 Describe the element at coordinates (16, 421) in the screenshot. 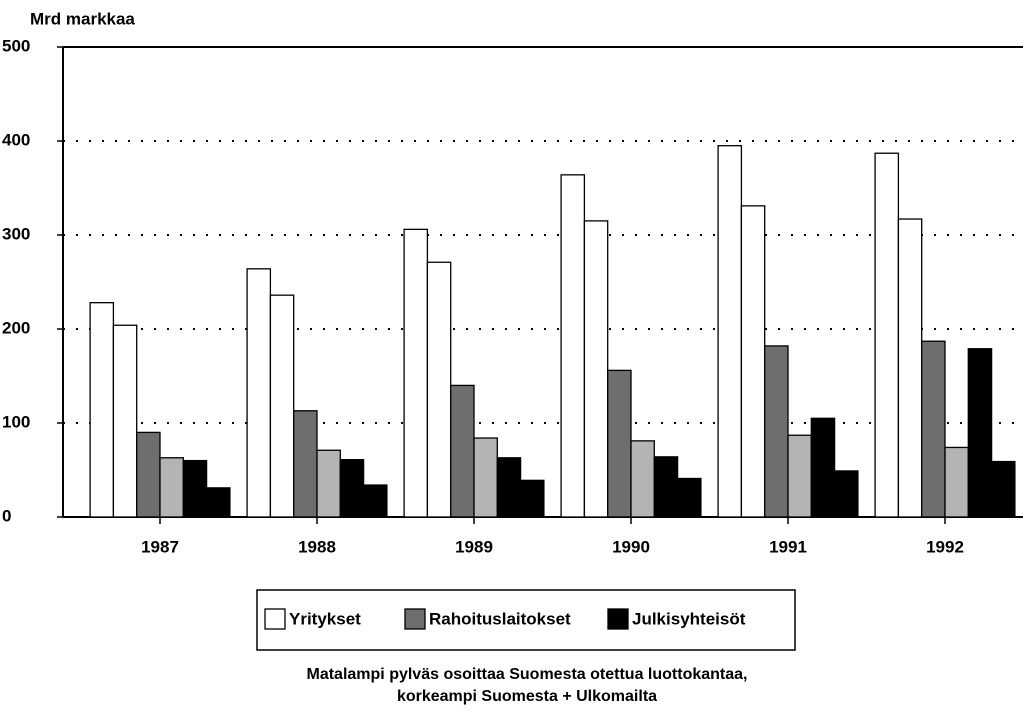

I see `y-tick-label: 100` at that location.